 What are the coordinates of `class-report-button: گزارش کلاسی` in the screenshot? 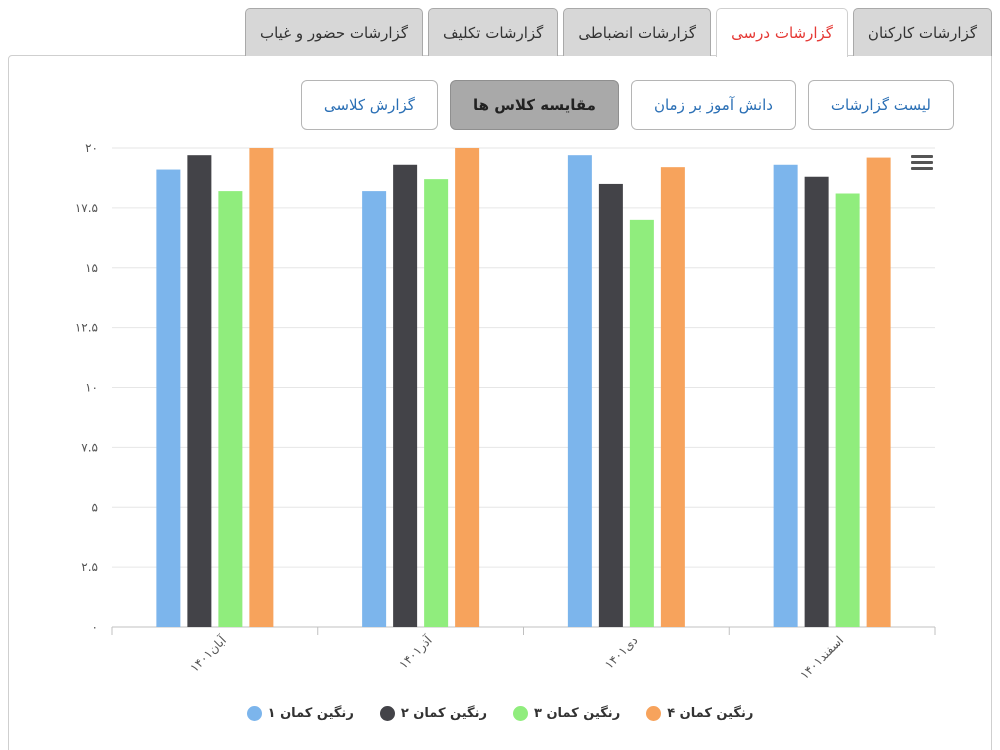 It's located at (369, 105).